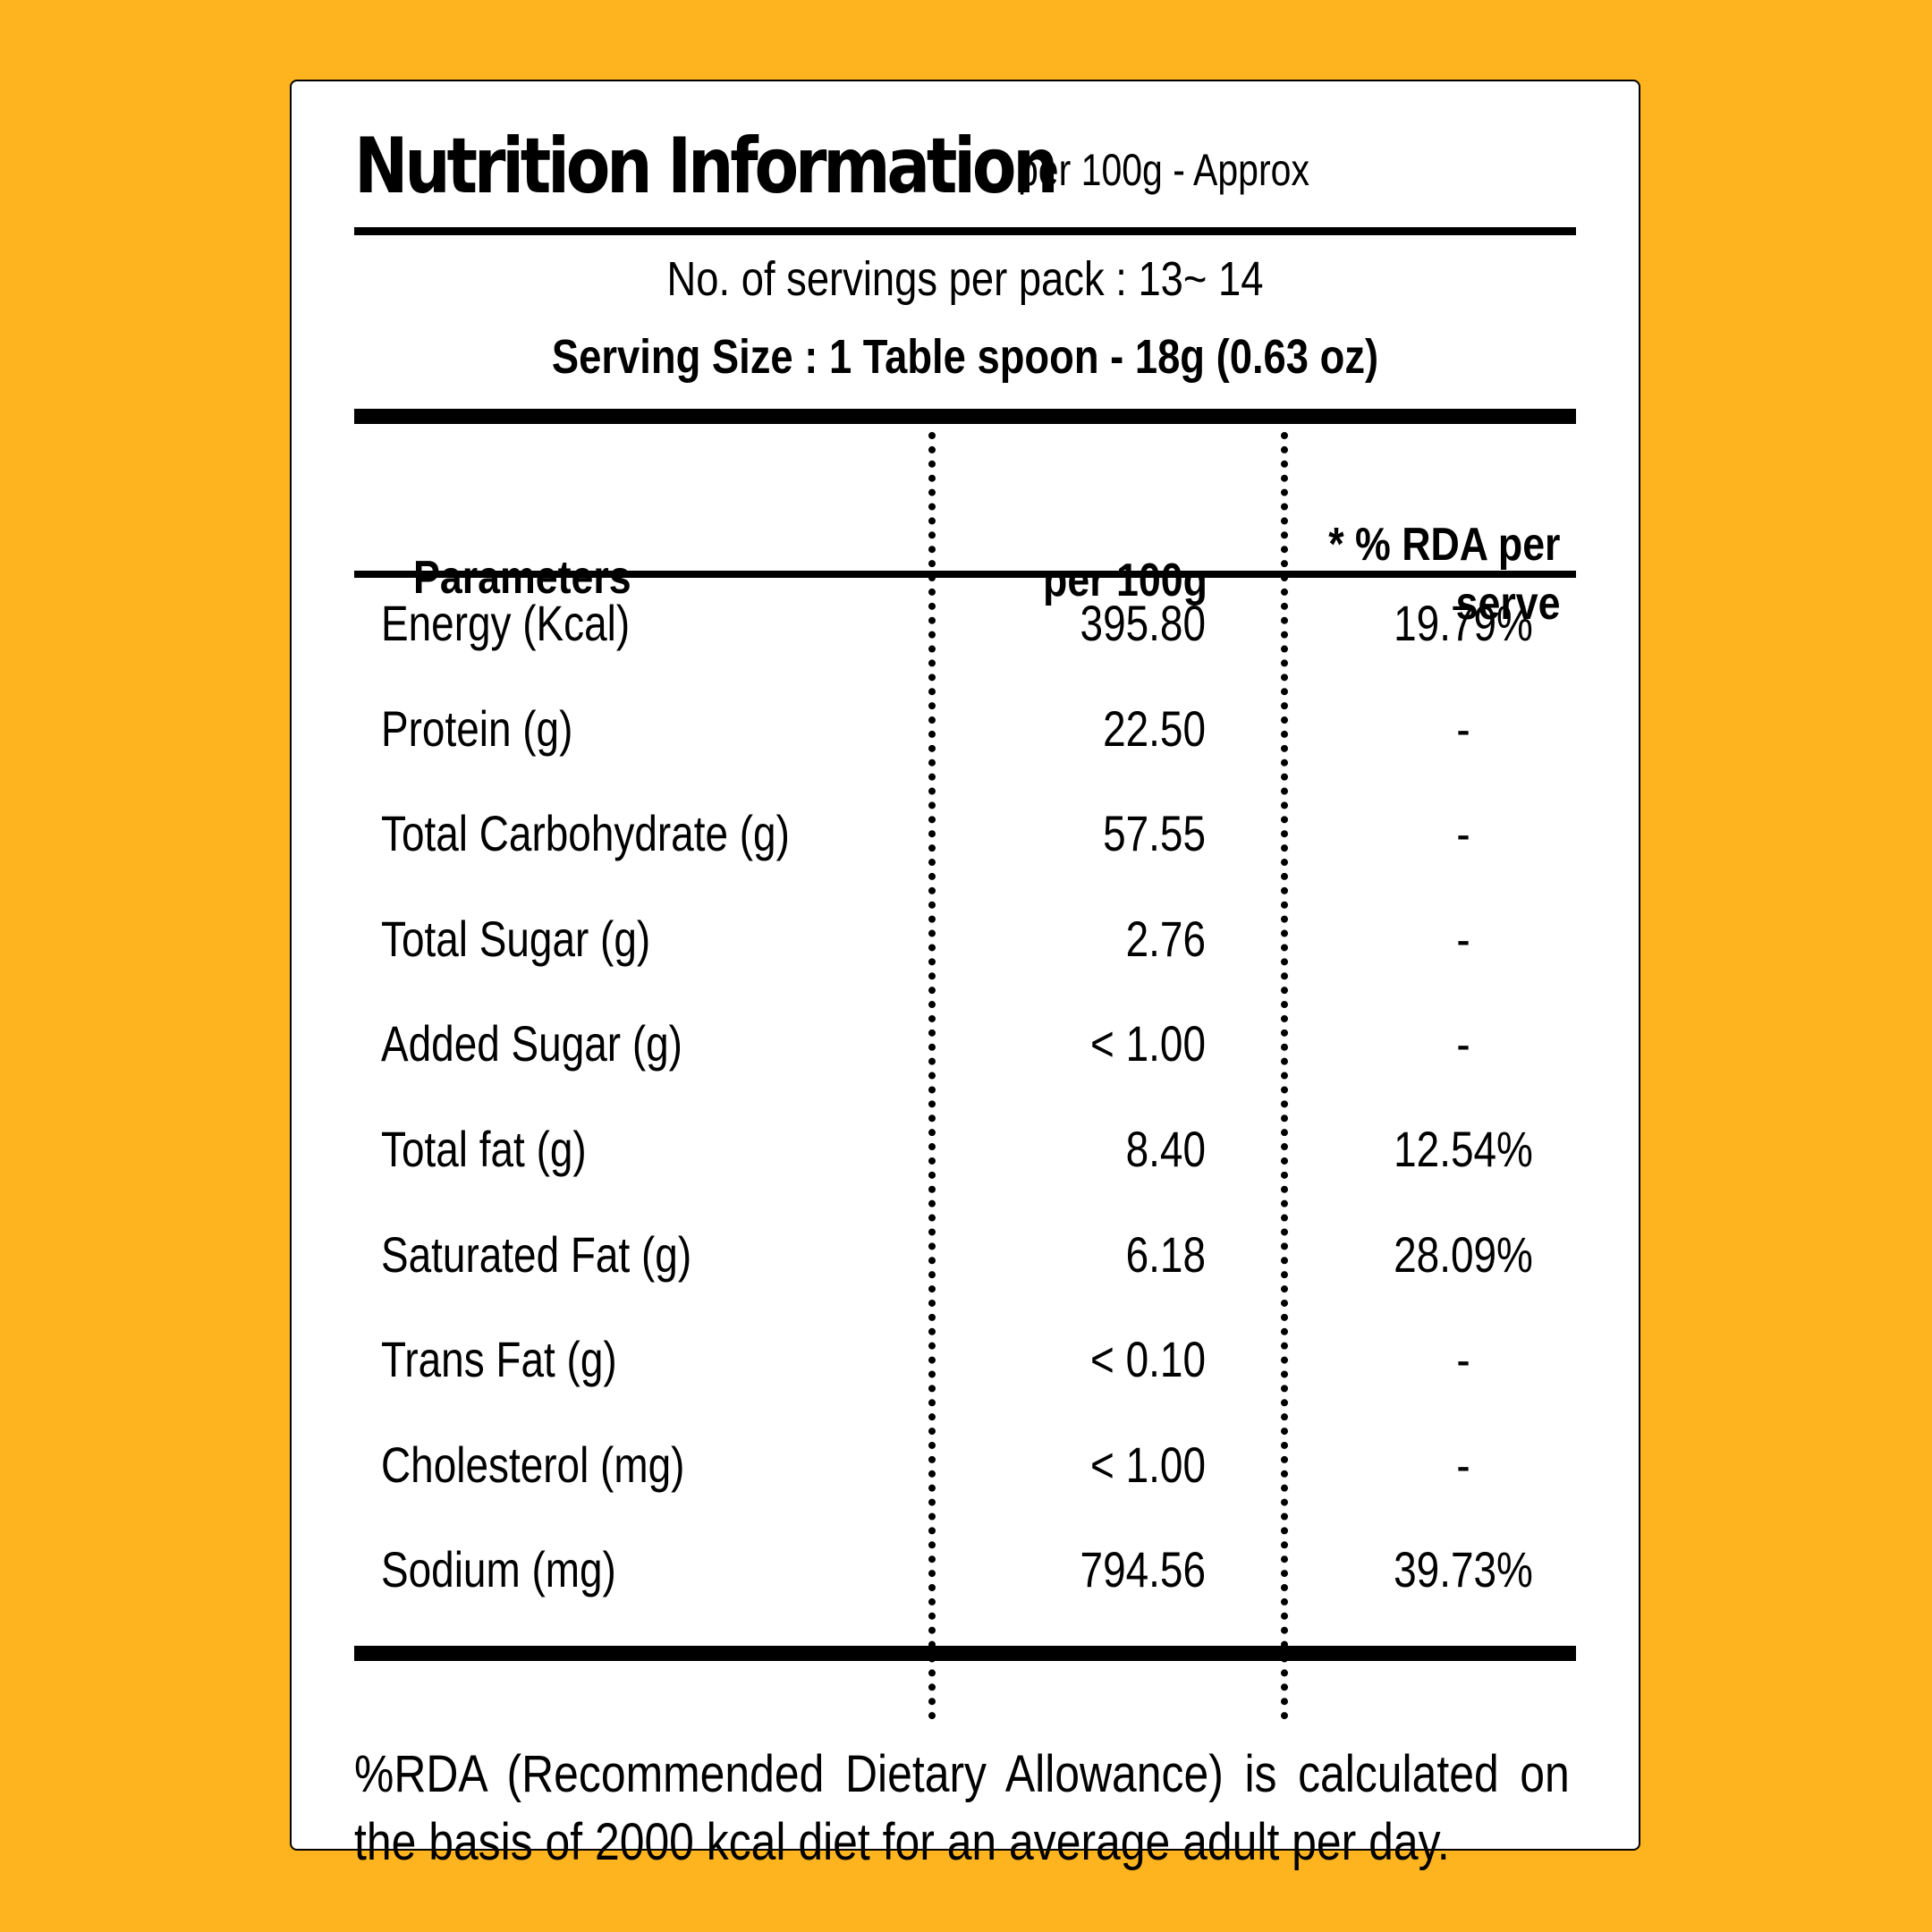  What do you see at coordinates (585, 833) in the screenshot?
I see `row-name: Total Carbohydrate (g)` at bounding box center [585, 833].